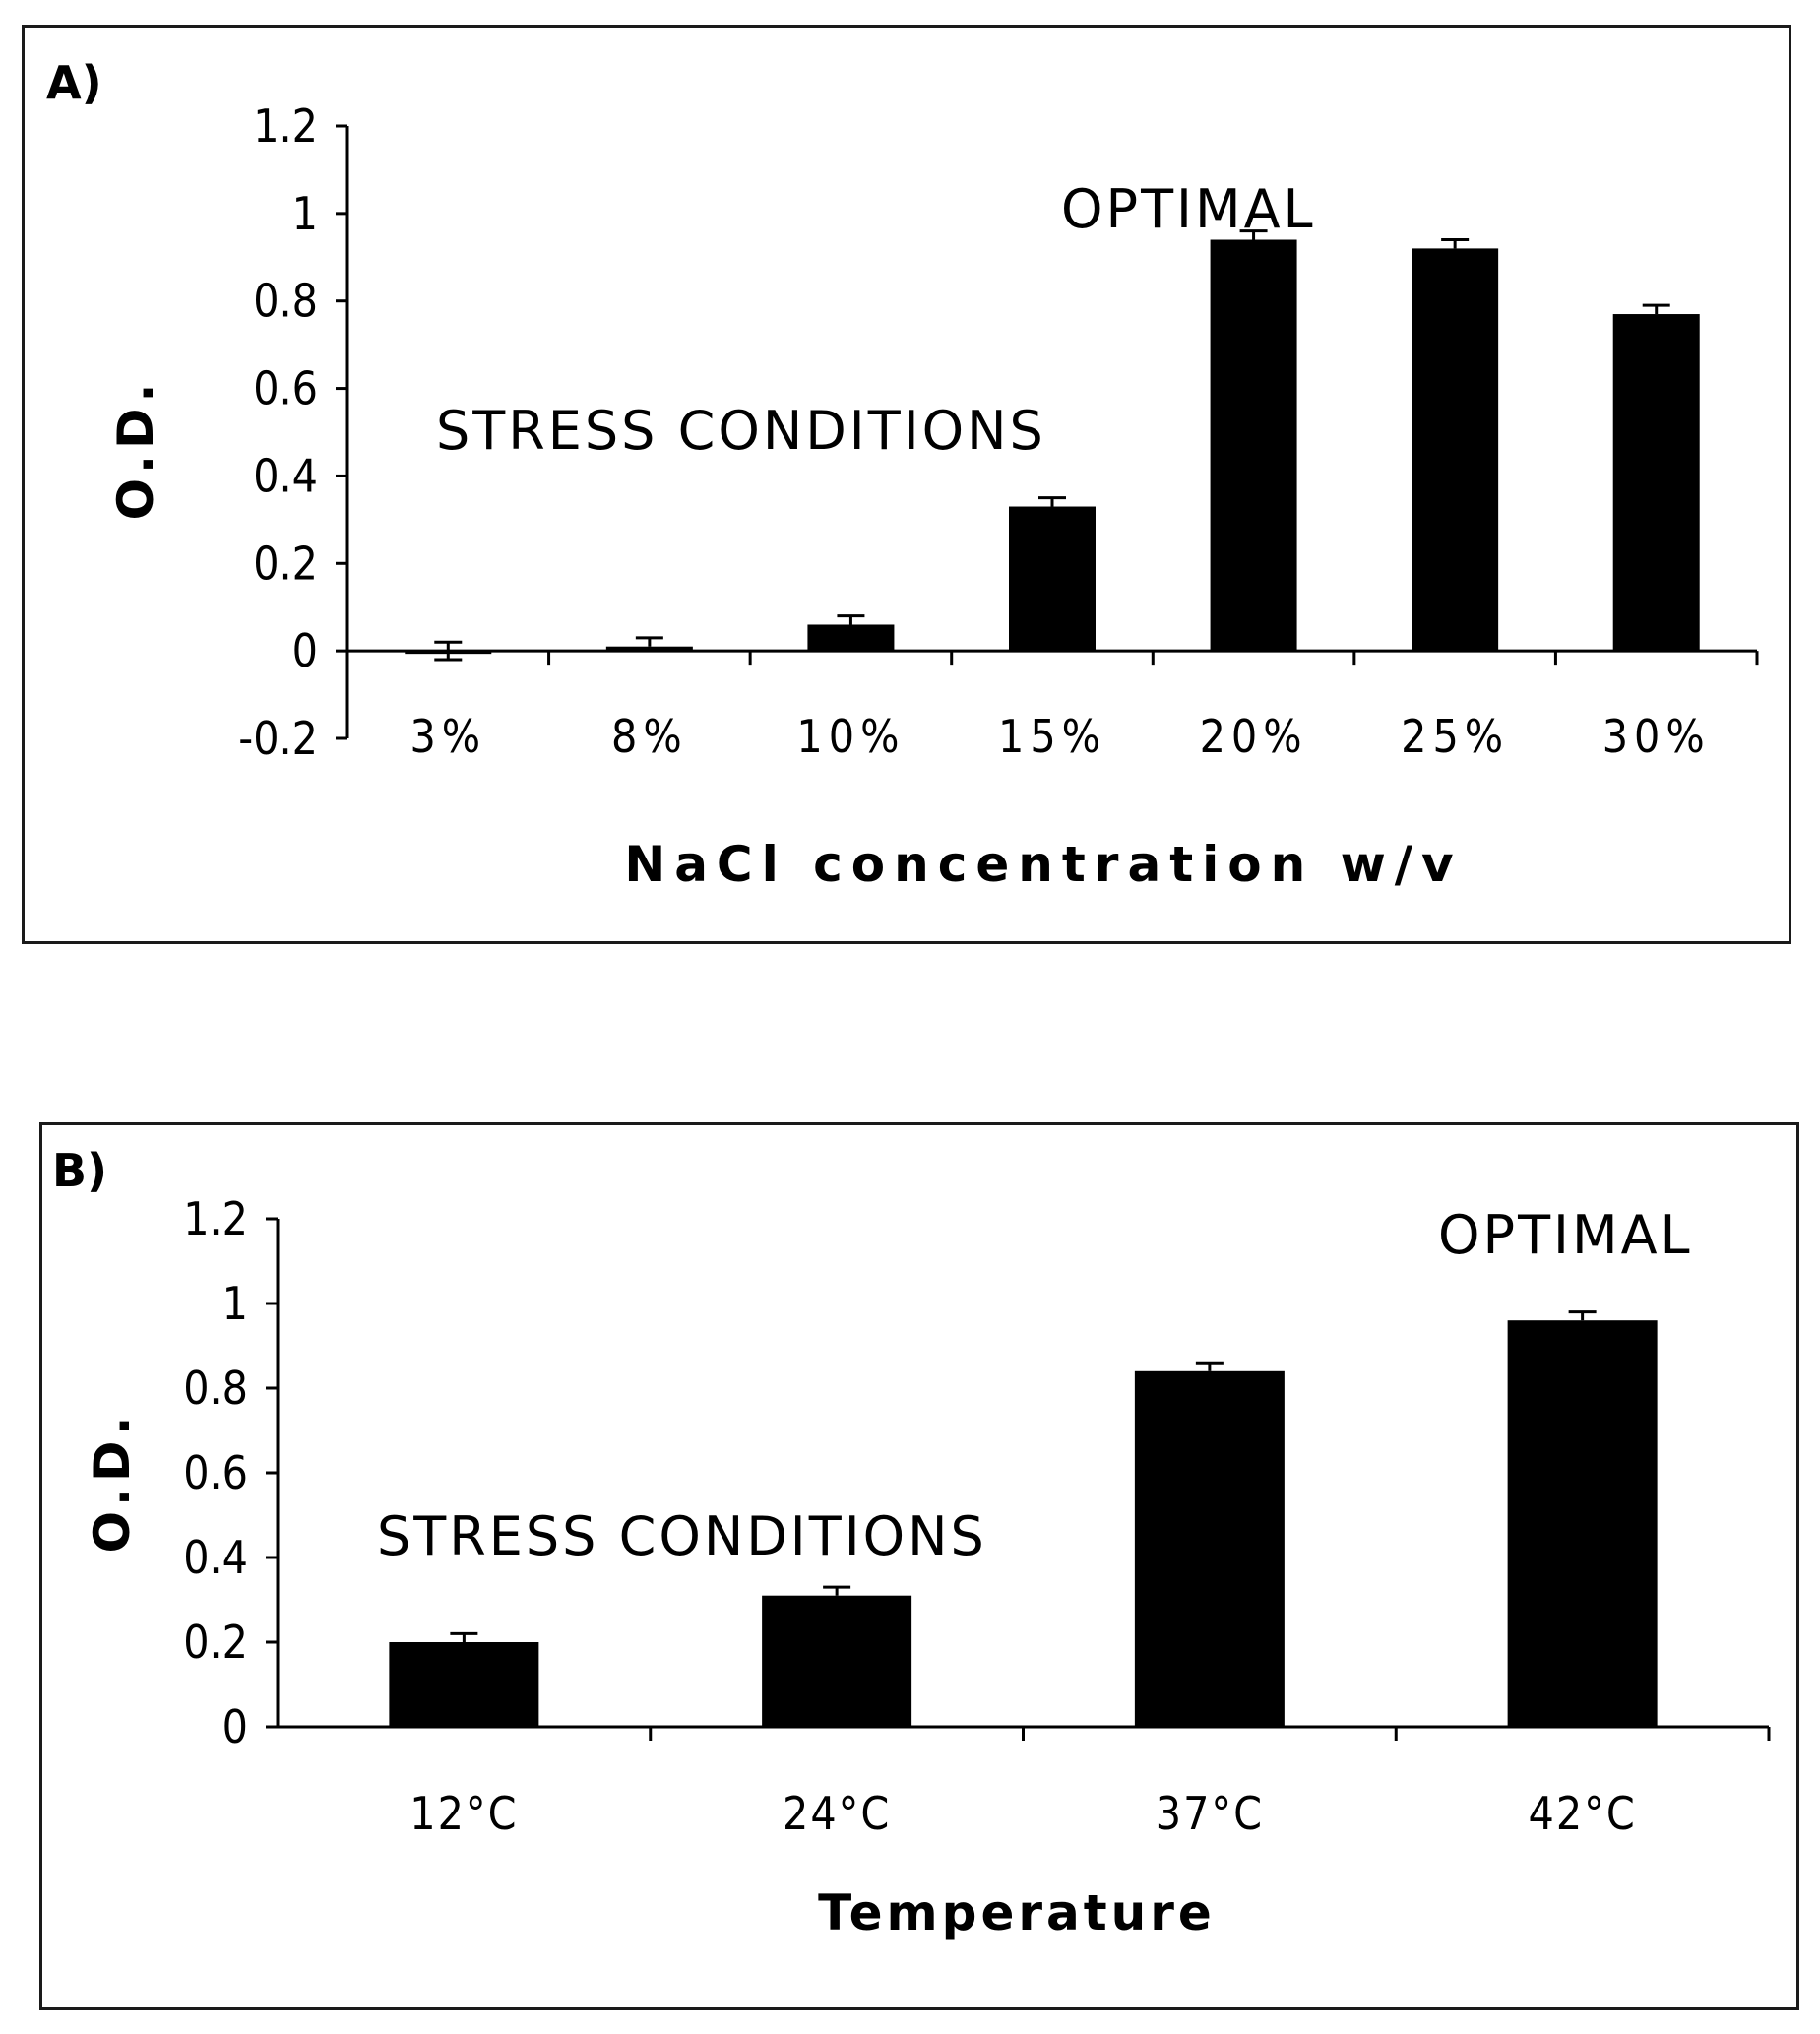 The image size is (1820, 2034). What do you see at coordinates (1043, 864) in the screenshot?
I see `x-axis-title-a: NaCl concentration w/v` at bounding box center [1043, 864].